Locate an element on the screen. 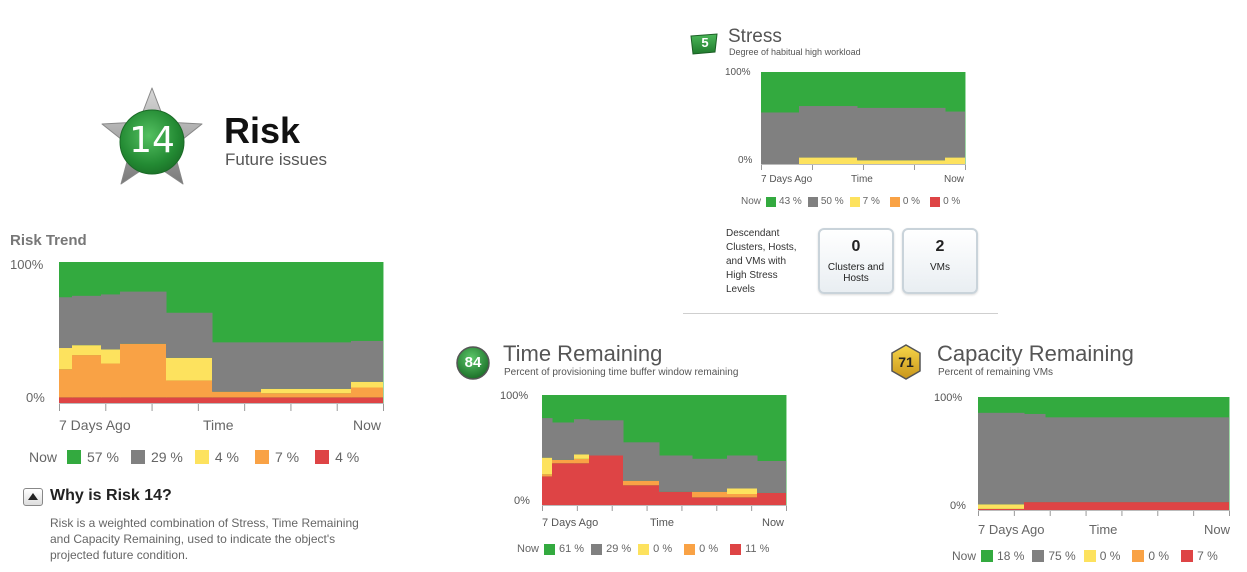  risk-trend-title: Risk Trend is located at coordinates (48, 240).